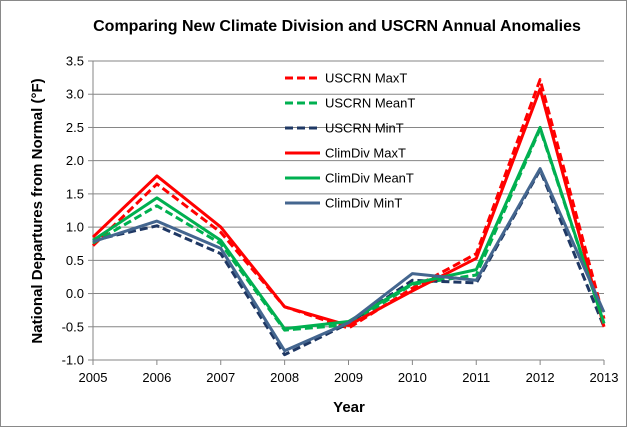 This screenshot has height=427, width=627. Describe the element at coordinates (365, 153) in the screenshot. I see `legend-label: ClimDiv MaxT` at that location.